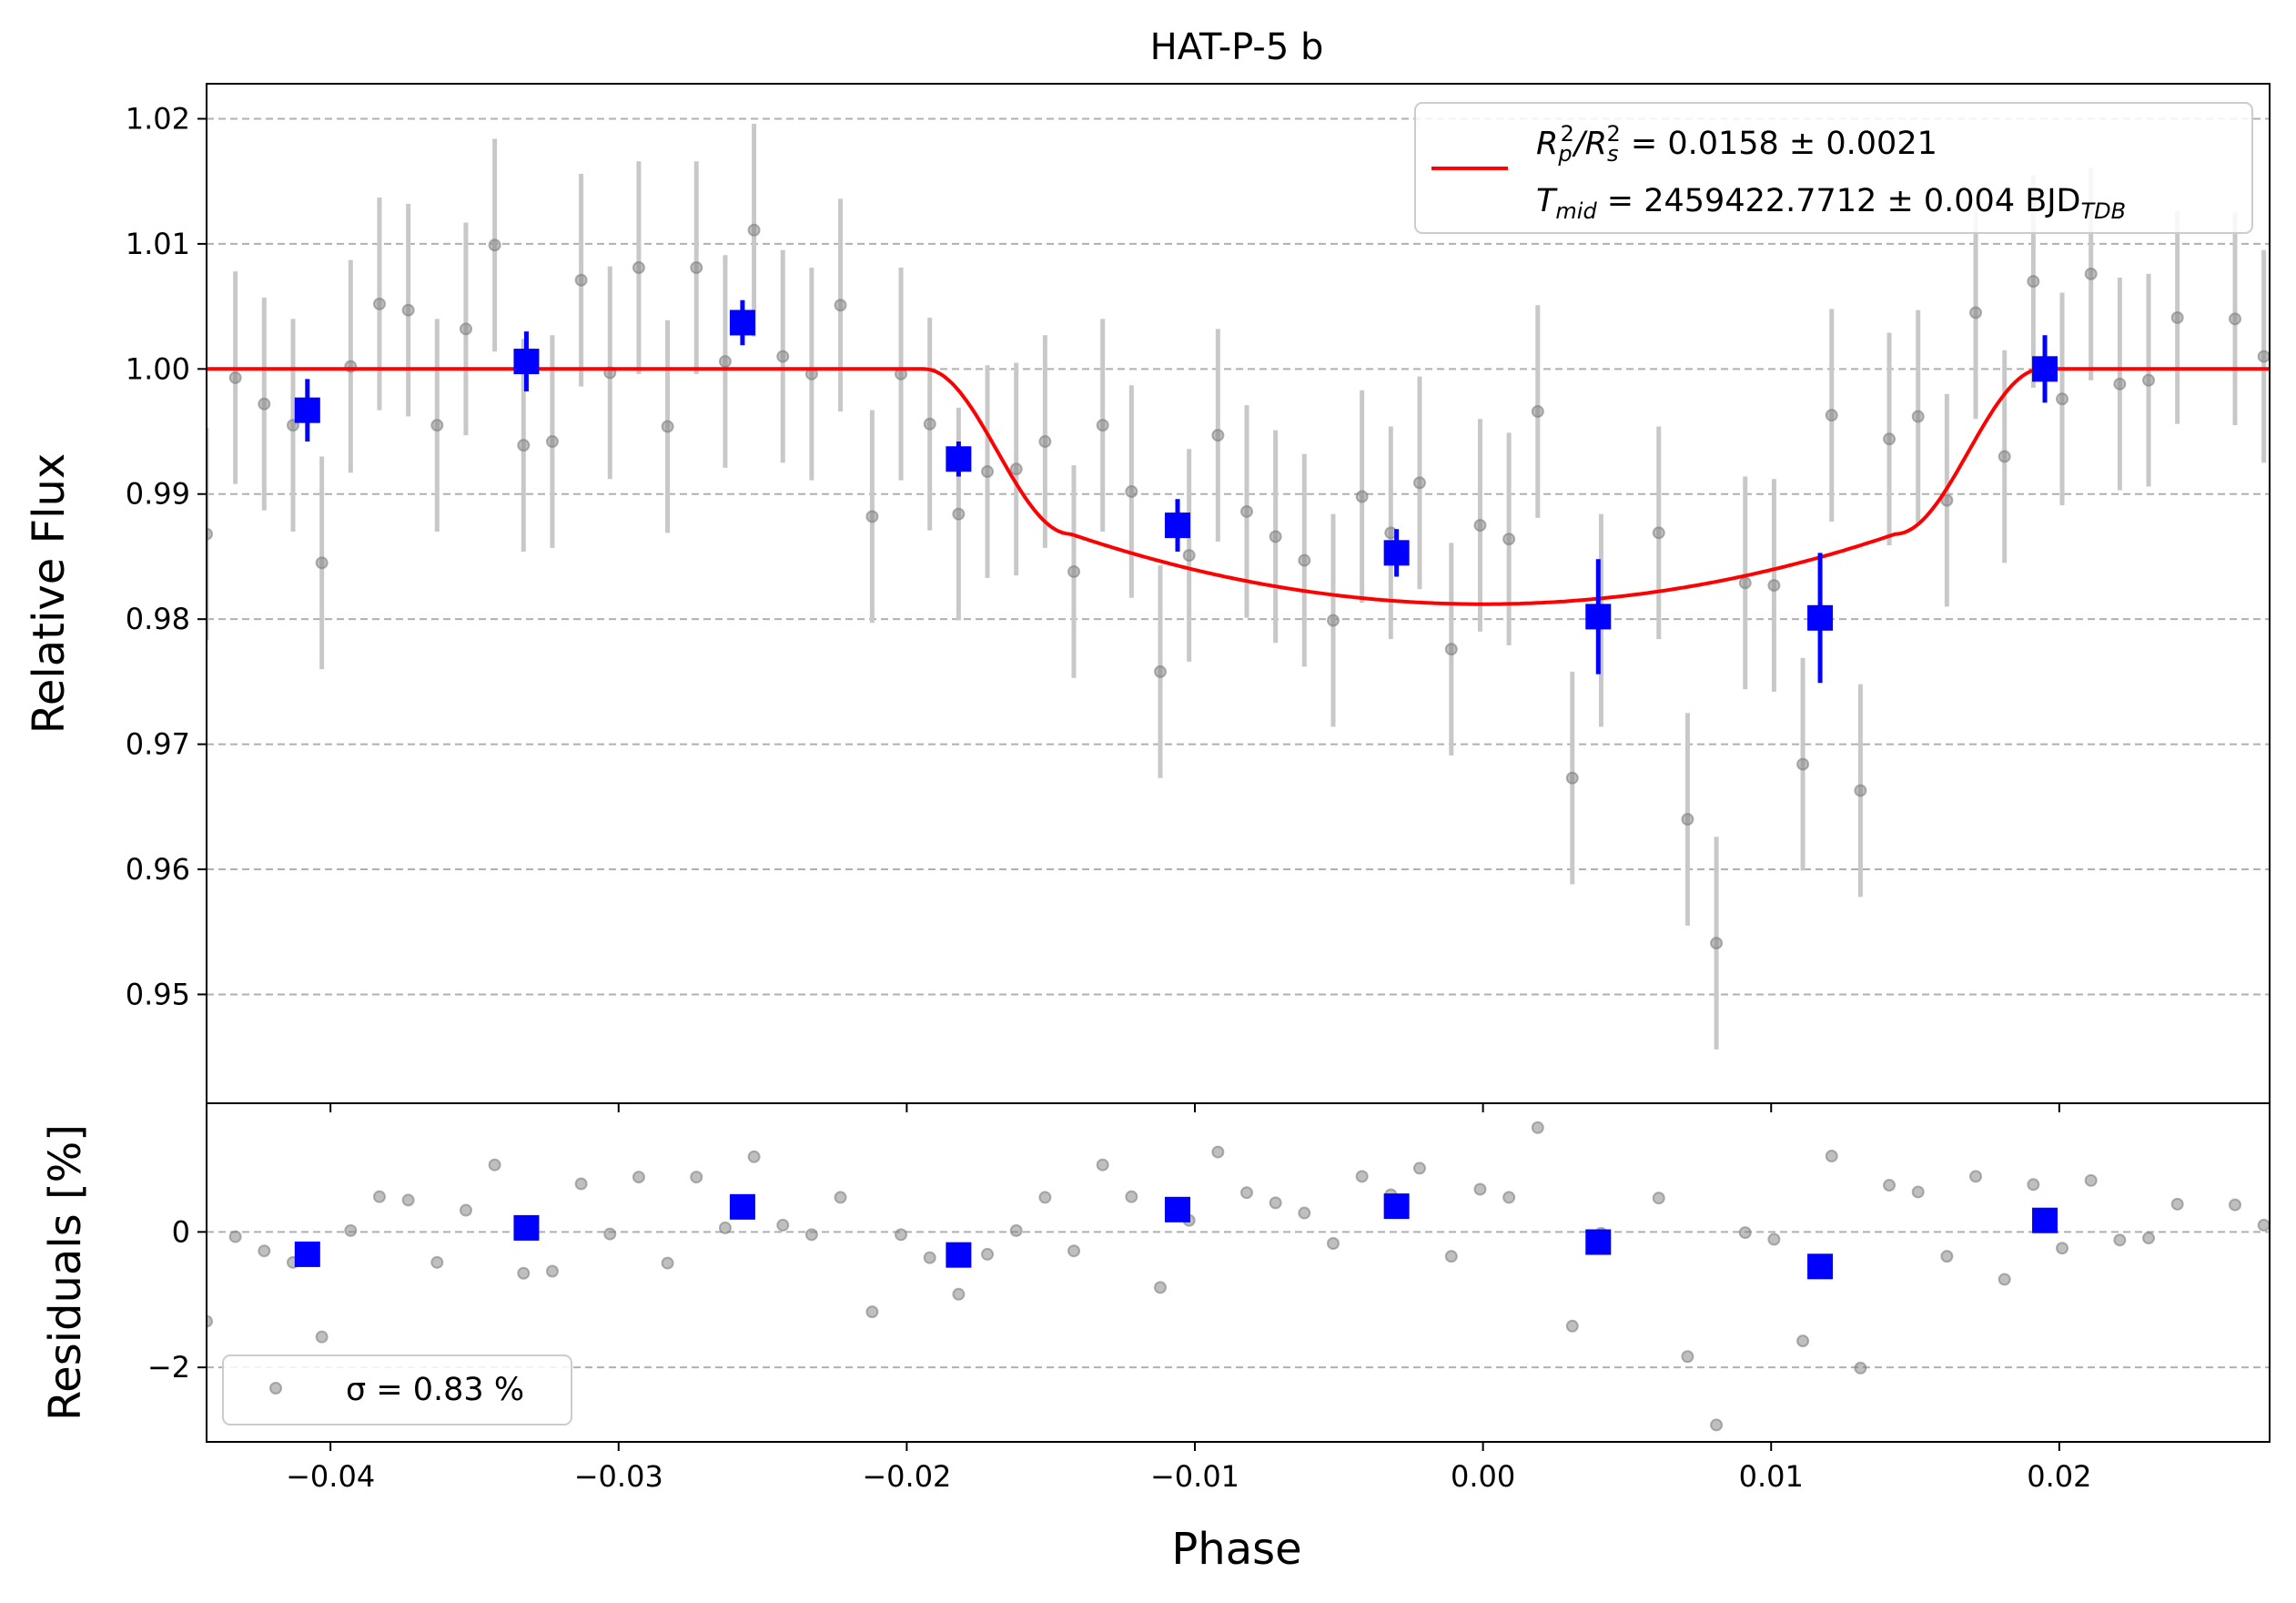 The image size is (2296, 1603). Describe the element at coordinates (2104, 211) in the screenshot. I see `legend-tdb-subscript: TDB` at that location.